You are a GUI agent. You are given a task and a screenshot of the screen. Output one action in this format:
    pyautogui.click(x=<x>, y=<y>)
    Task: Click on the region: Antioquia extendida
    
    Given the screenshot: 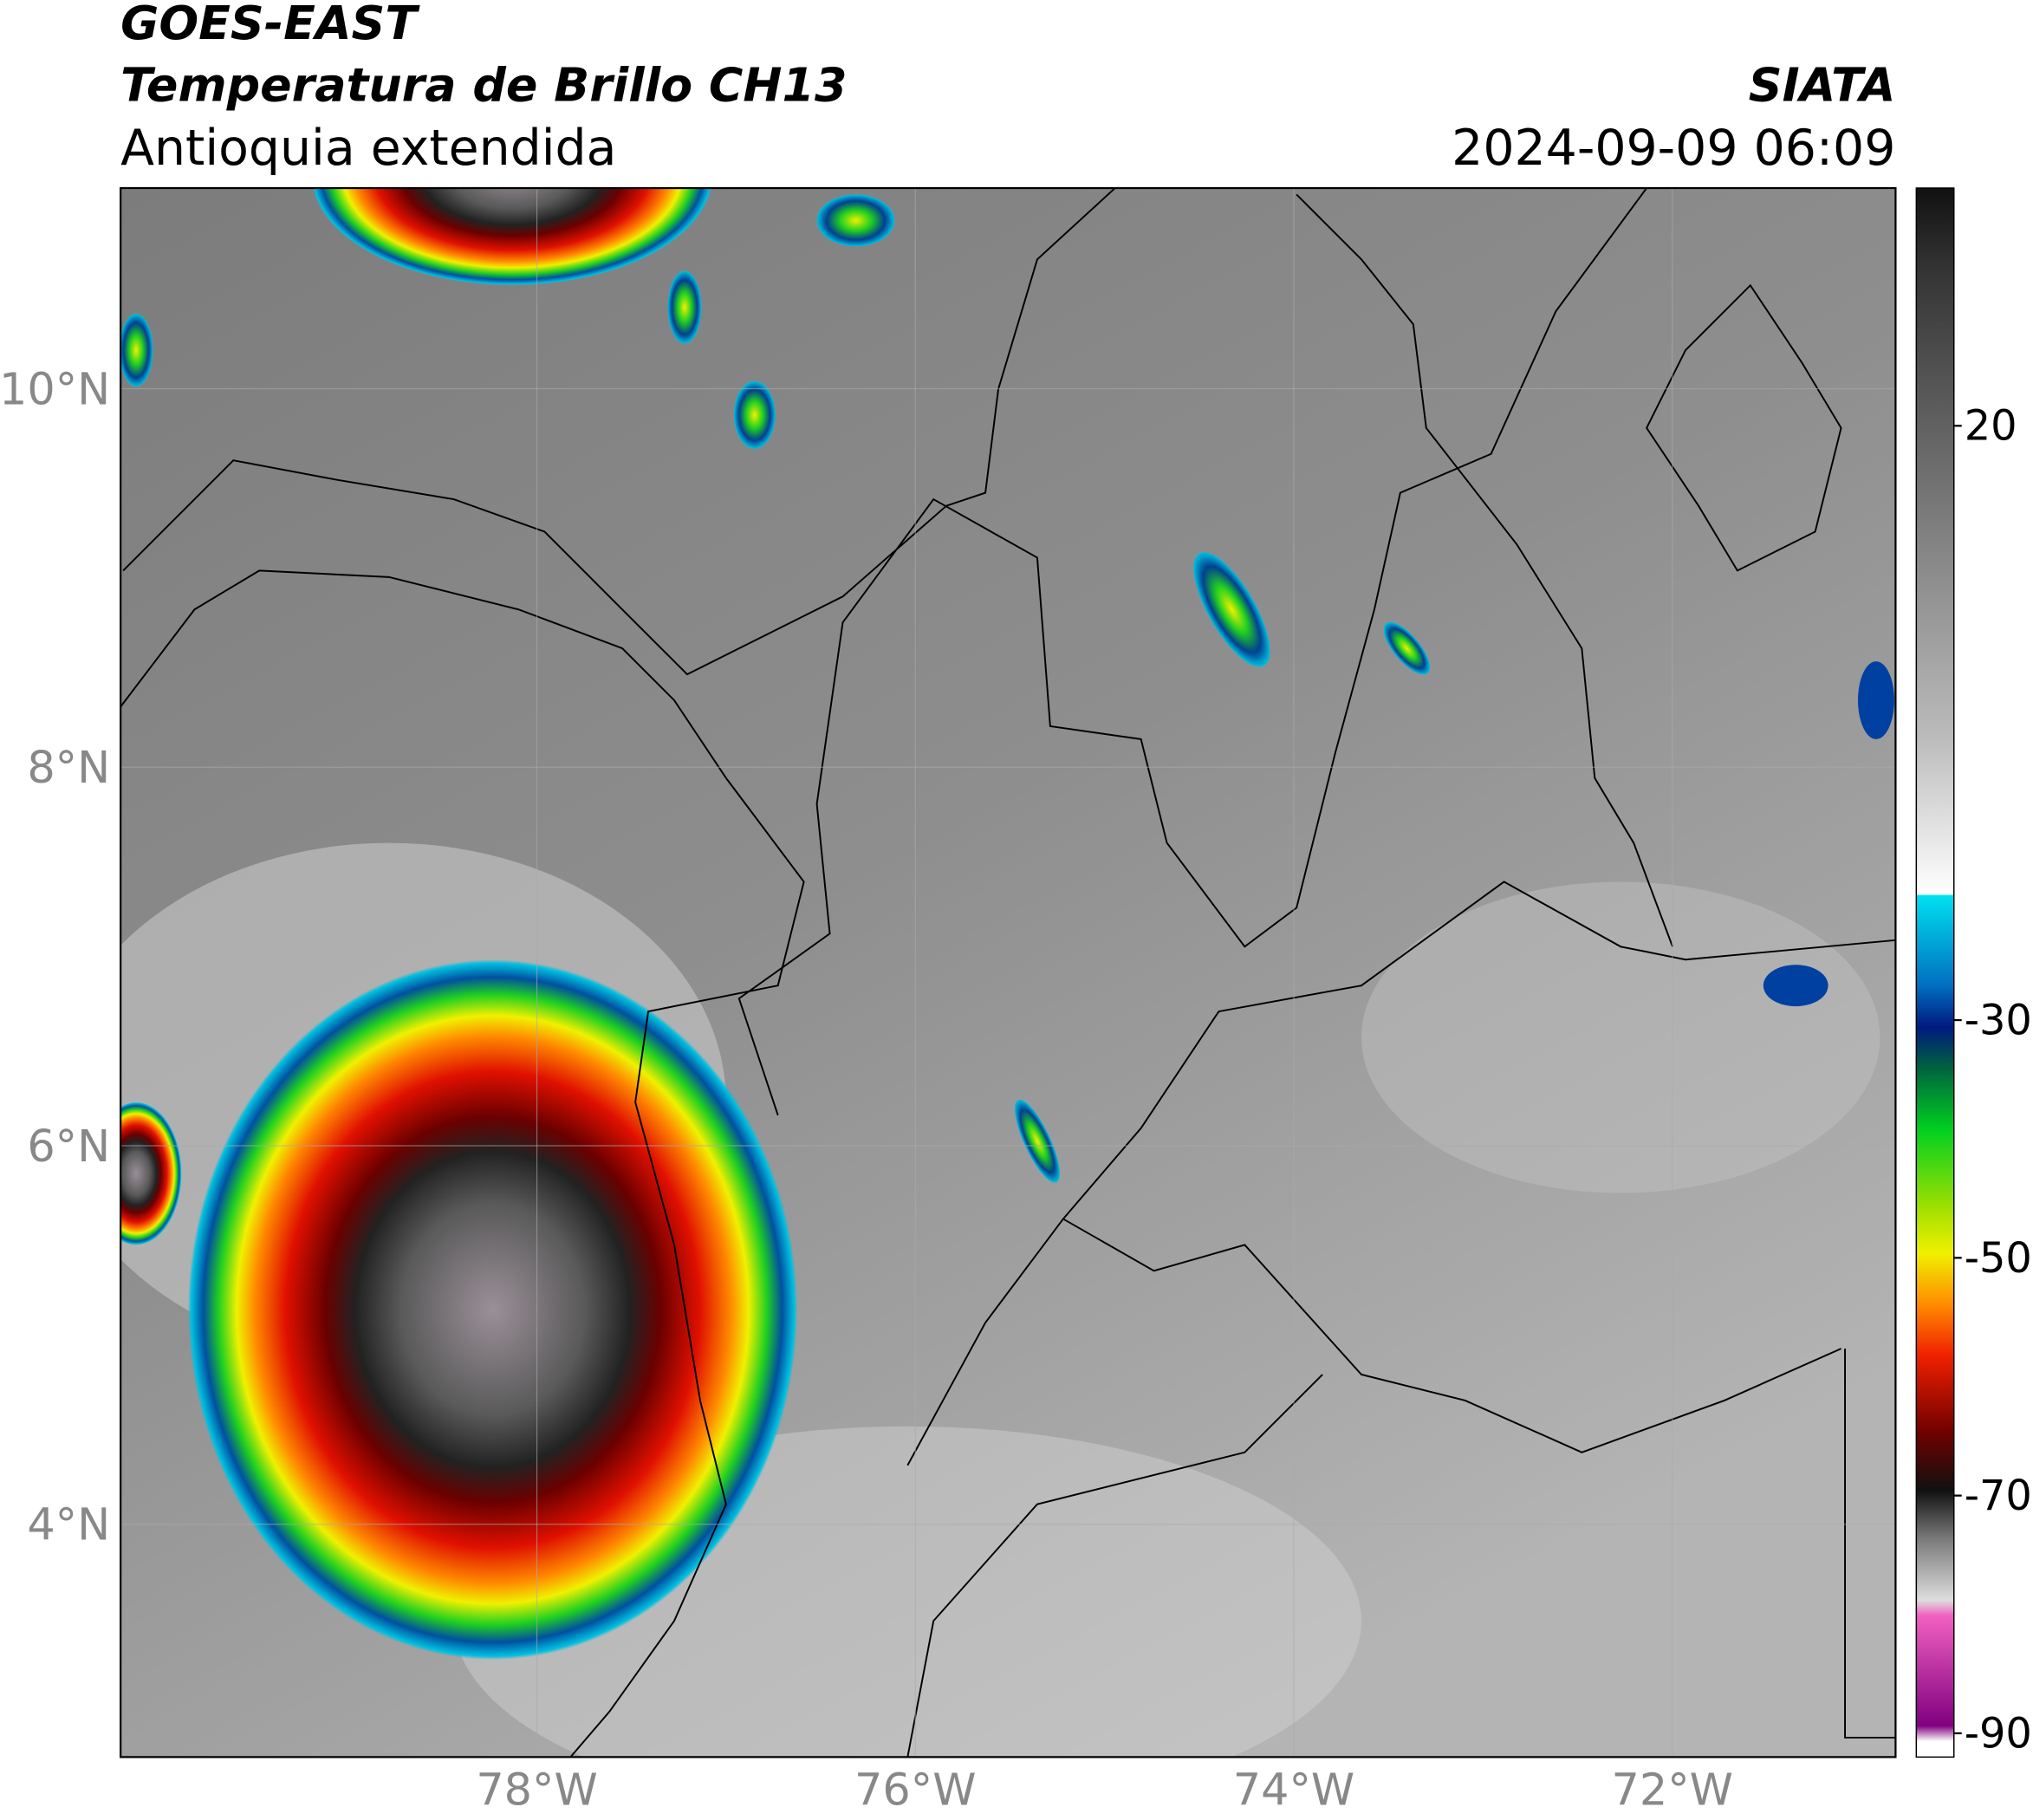 What is the action you would take?
    pyautogui.click(x=368, y=148)
    